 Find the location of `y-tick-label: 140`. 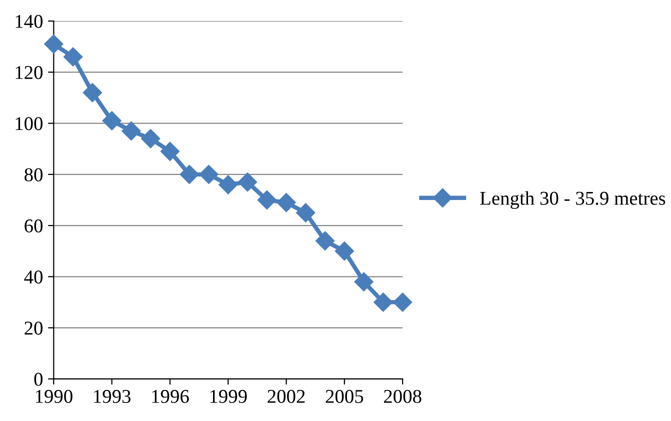

y-tick-label: 140 is located at coordinates (29, 21).